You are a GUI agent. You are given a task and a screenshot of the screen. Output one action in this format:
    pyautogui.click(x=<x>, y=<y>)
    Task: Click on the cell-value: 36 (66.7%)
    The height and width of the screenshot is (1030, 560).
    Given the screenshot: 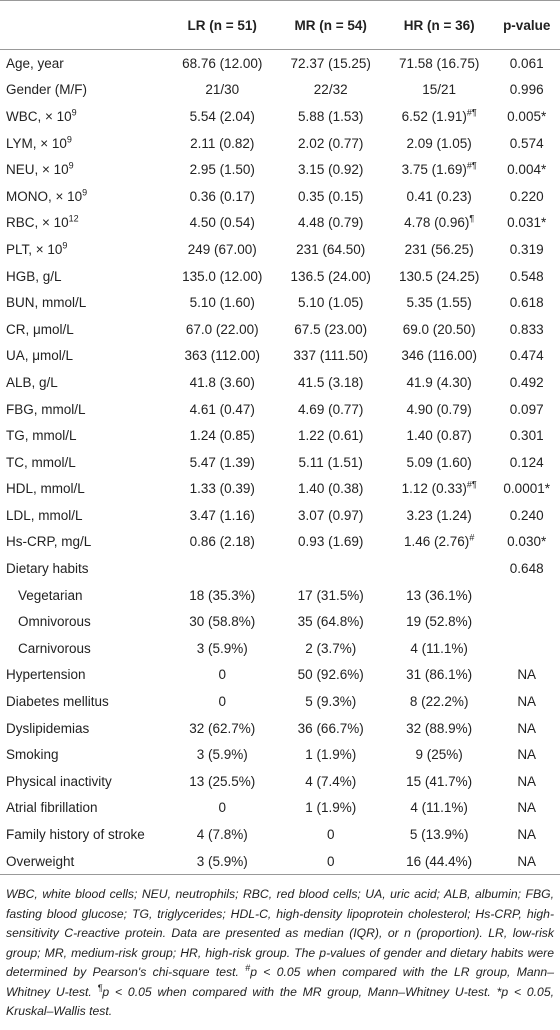 What is the action you would take?
    pyautogui.click(x=330, y=728)
    